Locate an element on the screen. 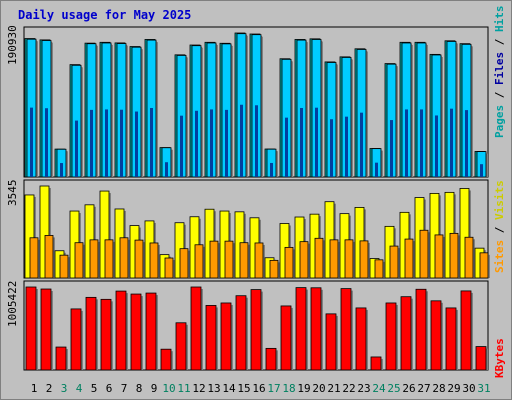  x-tick-label-day-26: 26 is located at coordinates (408, 388).